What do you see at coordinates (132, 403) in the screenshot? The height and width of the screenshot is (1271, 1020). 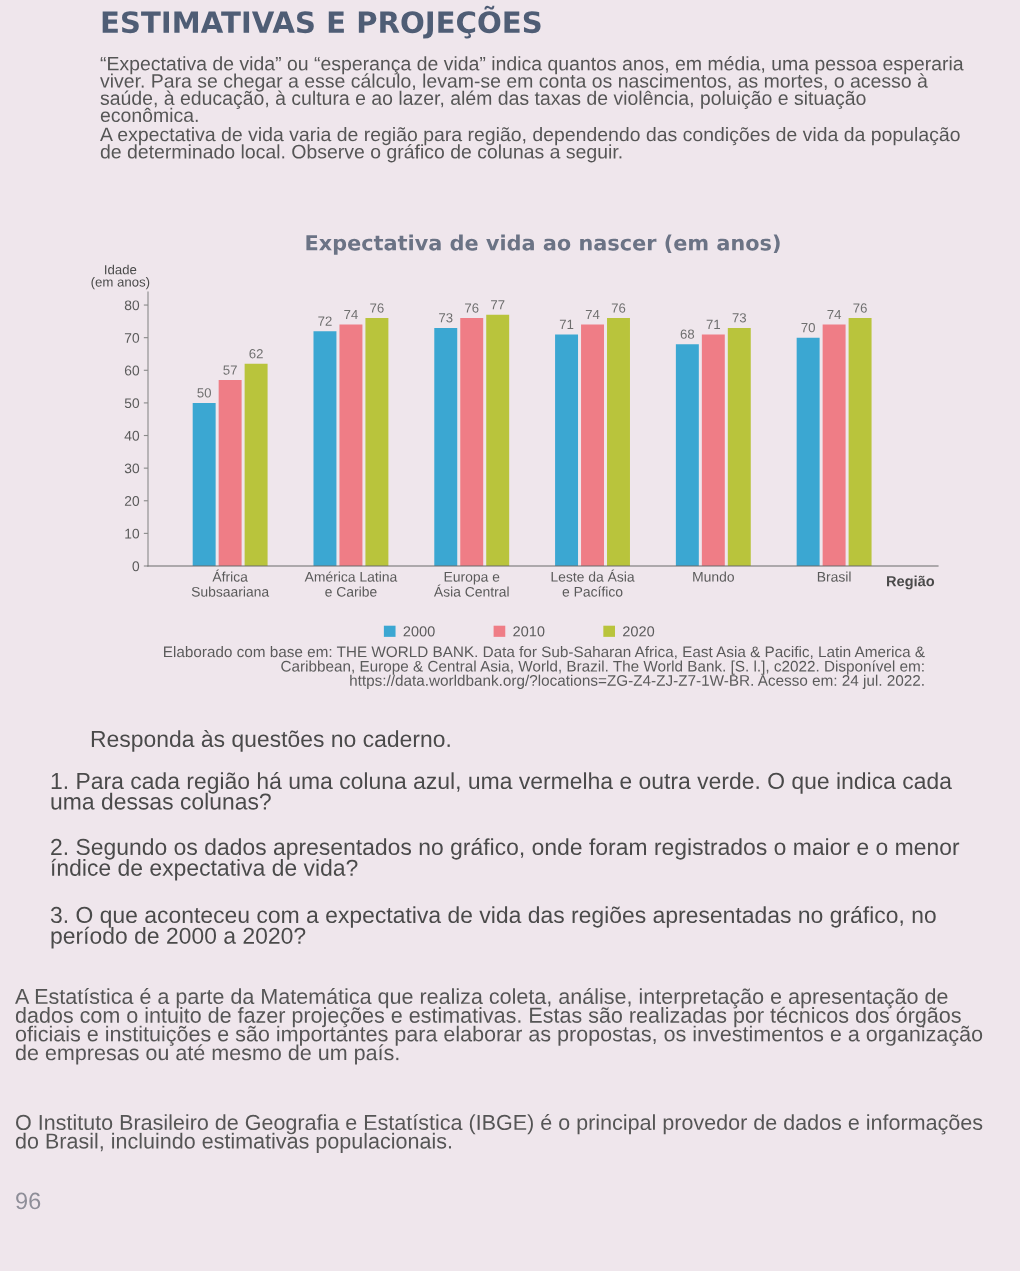 I see `y-tick-label: 50` at bounding box center [132, 403].